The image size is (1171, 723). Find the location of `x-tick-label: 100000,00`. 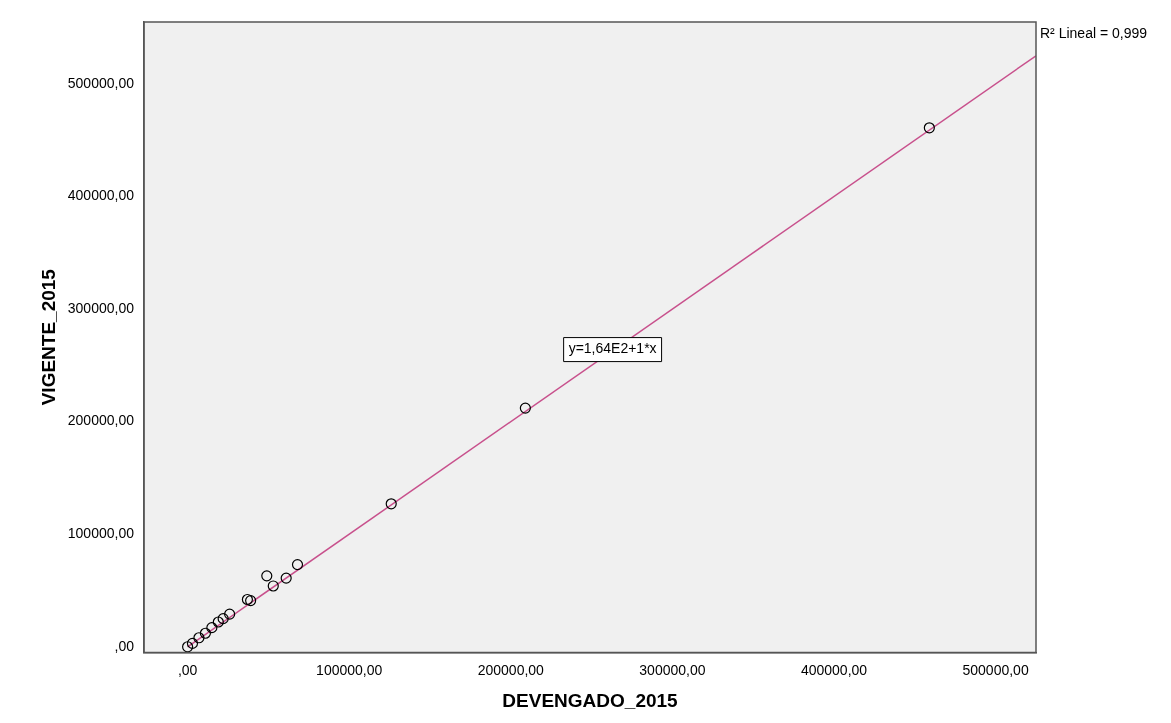

x-tick-label: 100000,00 is located at coordinates (349, 669).